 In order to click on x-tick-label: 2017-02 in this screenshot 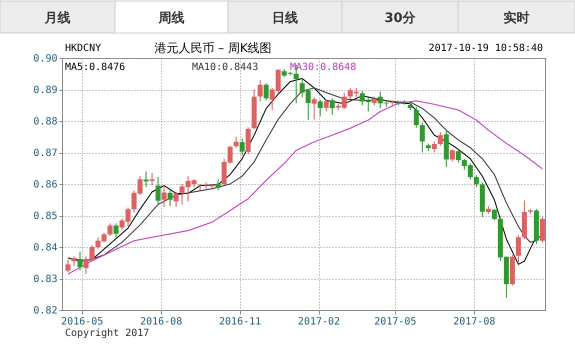, I will do `click(319, 322)`.